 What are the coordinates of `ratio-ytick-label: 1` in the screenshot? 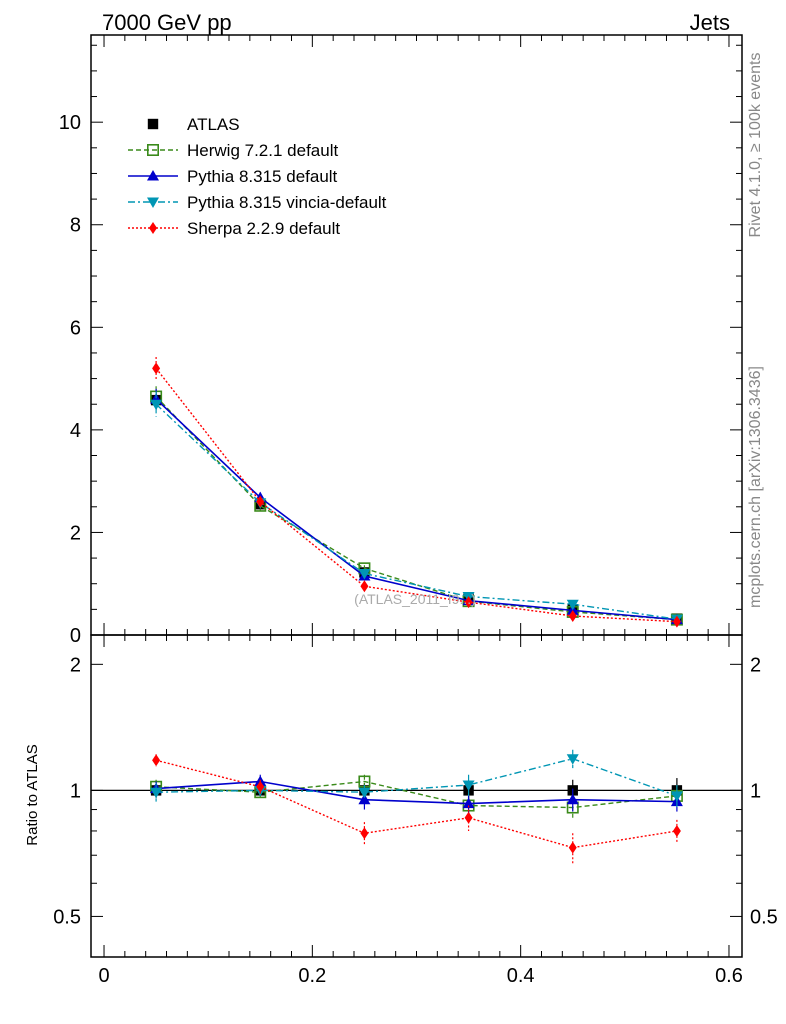 It's located at (75, 791).